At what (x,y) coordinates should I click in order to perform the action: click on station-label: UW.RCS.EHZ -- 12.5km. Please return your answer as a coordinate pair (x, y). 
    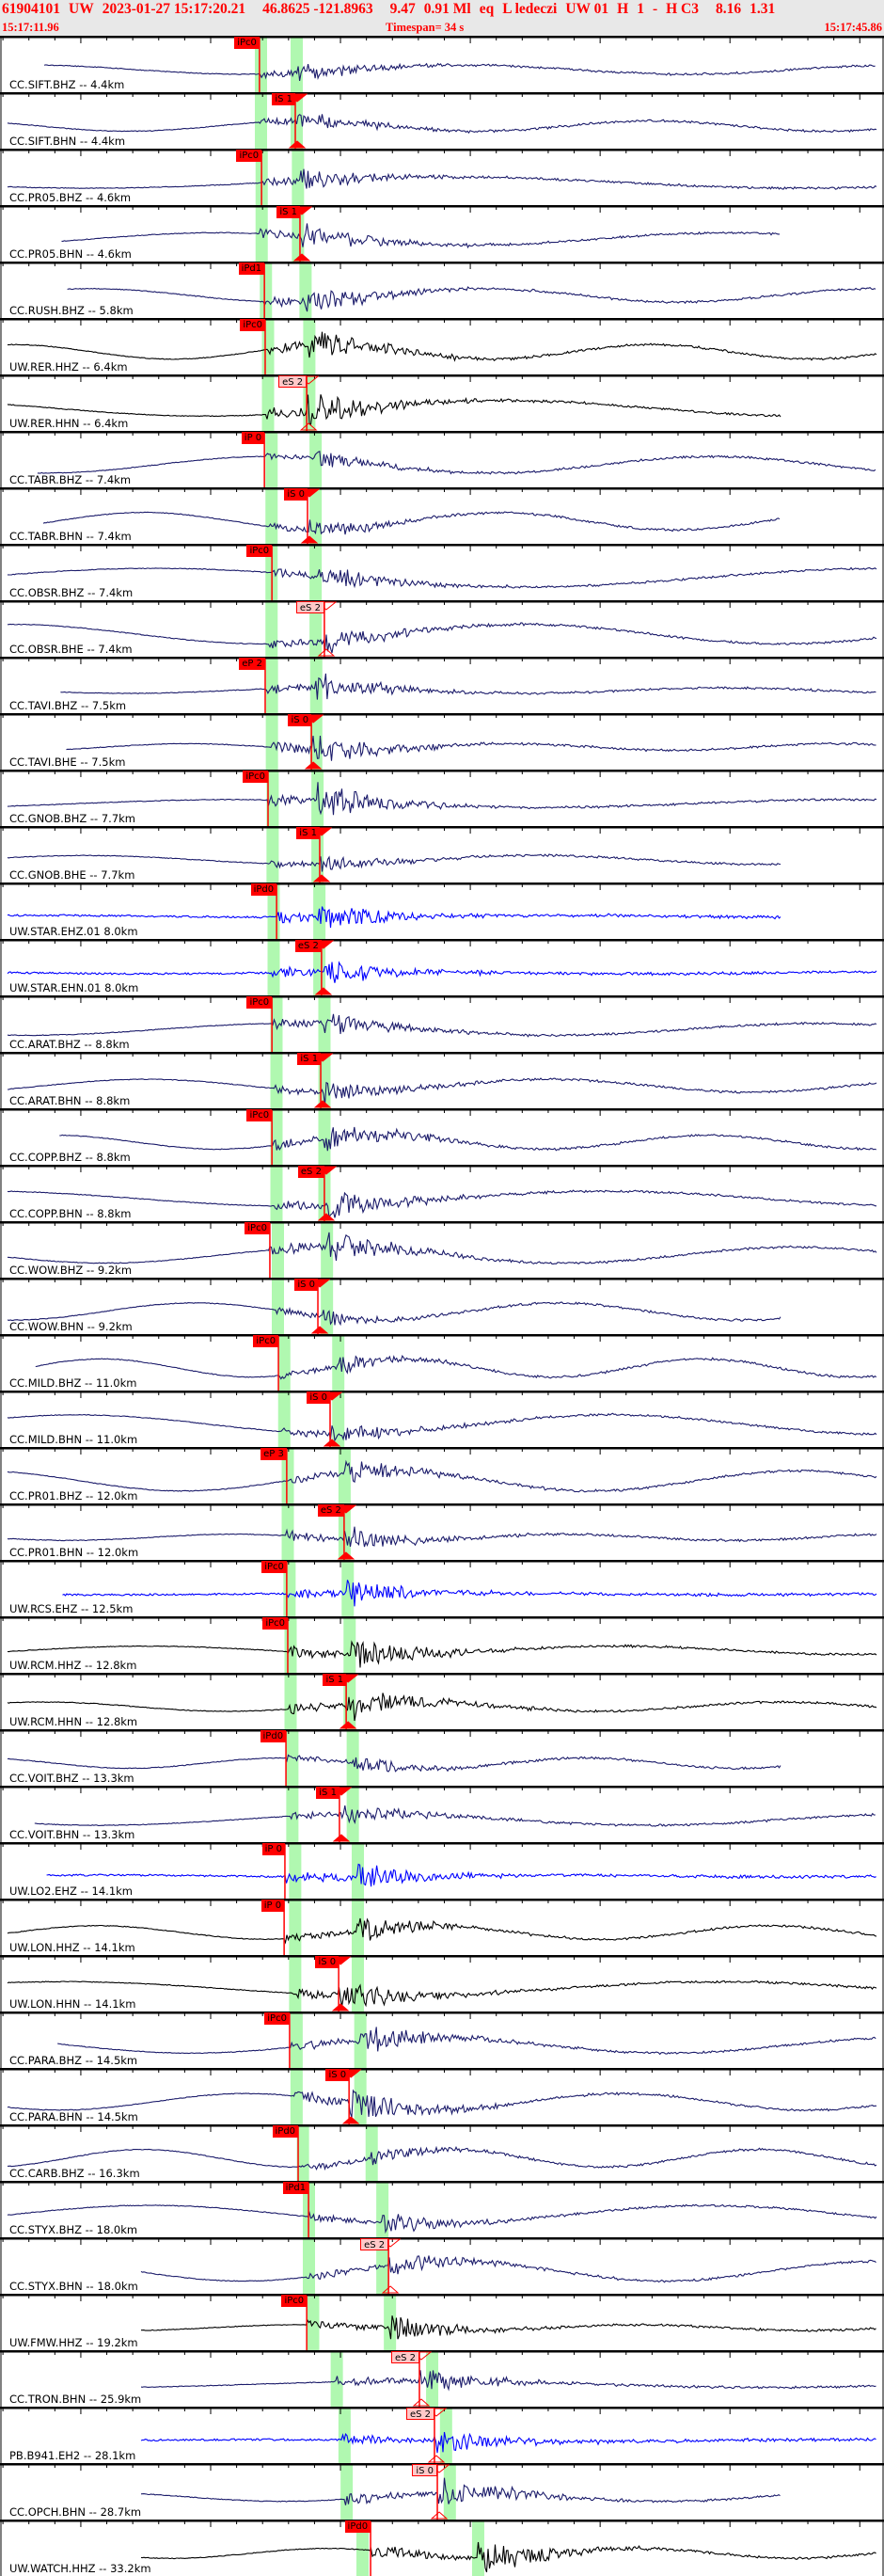
    Looking at the image, I should click on (71, 1608).